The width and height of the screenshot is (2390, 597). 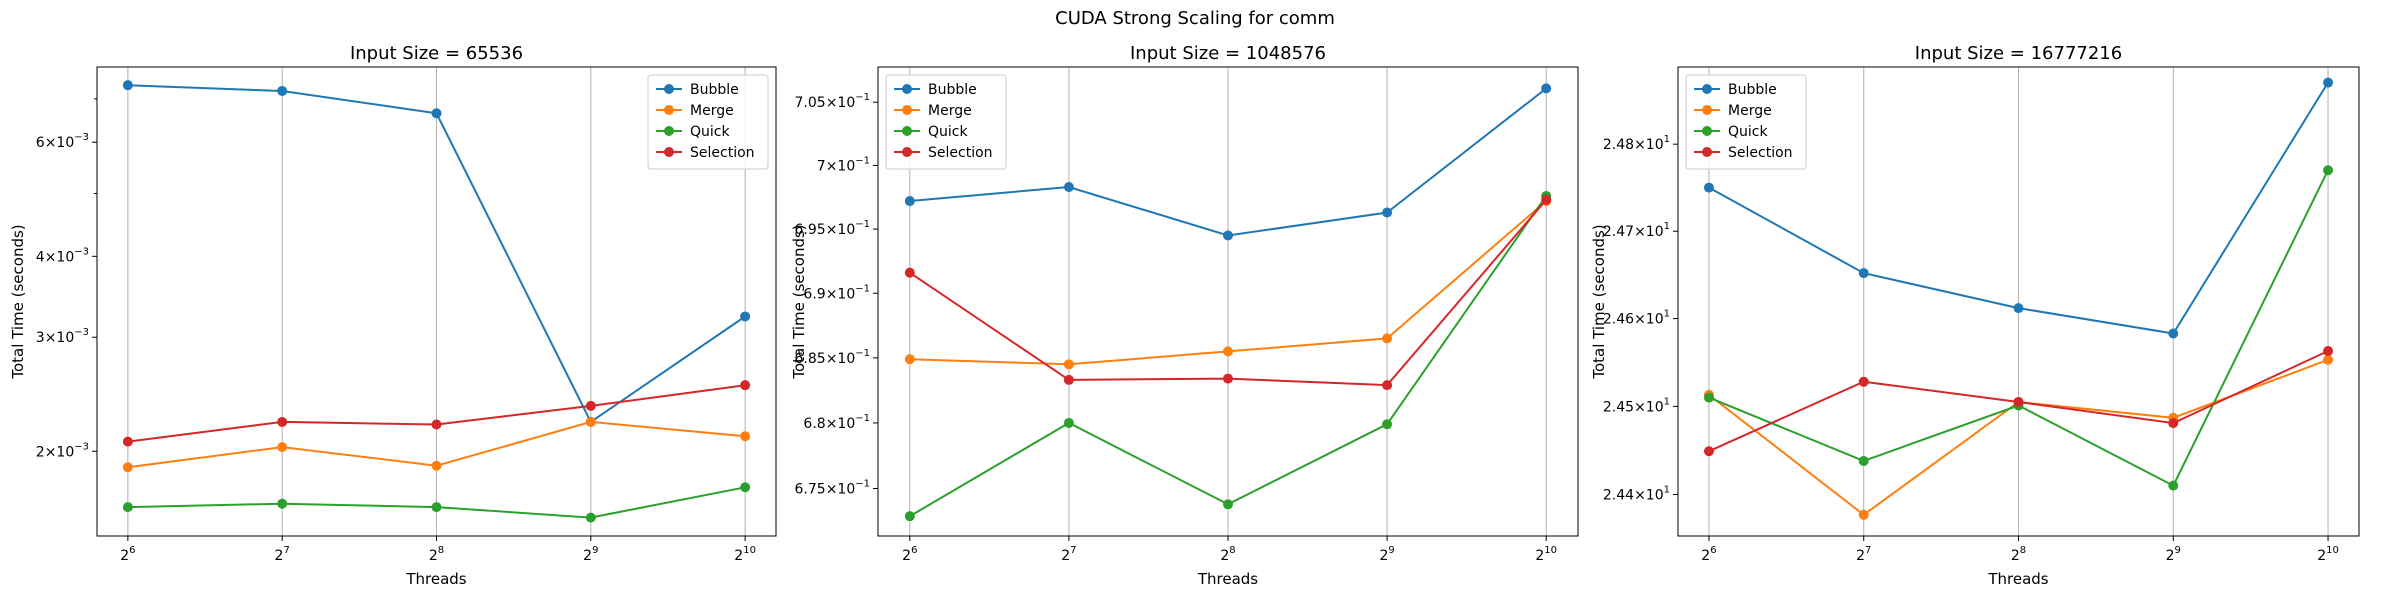 I want to click on x-axis-label: Threads, so click(x=1227, y=579).